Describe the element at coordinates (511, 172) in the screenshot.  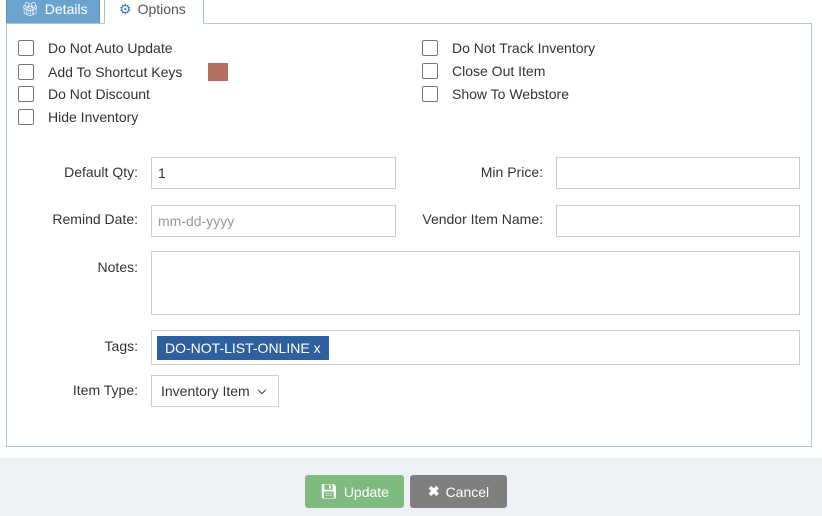
I see `min-price-label: Min Price:` at that location.